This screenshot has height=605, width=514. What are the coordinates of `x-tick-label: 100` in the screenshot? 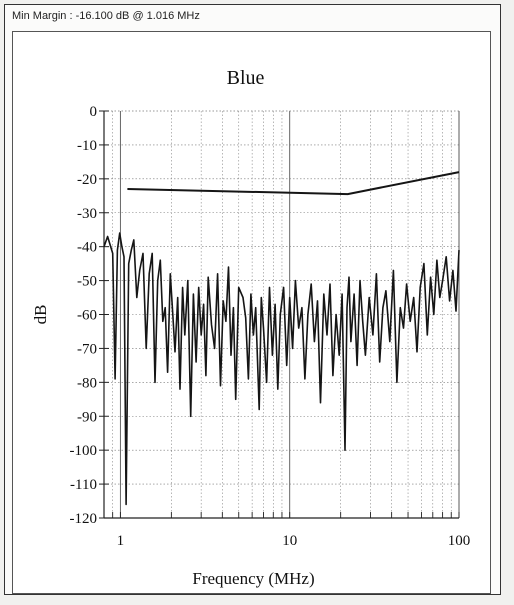 It's located at (459, 541).